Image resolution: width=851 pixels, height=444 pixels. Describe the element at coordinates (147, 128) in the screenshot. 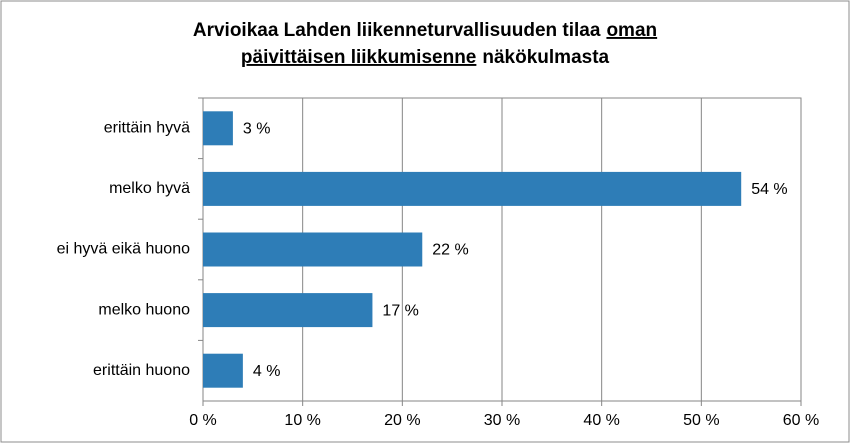

I see `y-tick-label: erittäin hyvä` at that location.